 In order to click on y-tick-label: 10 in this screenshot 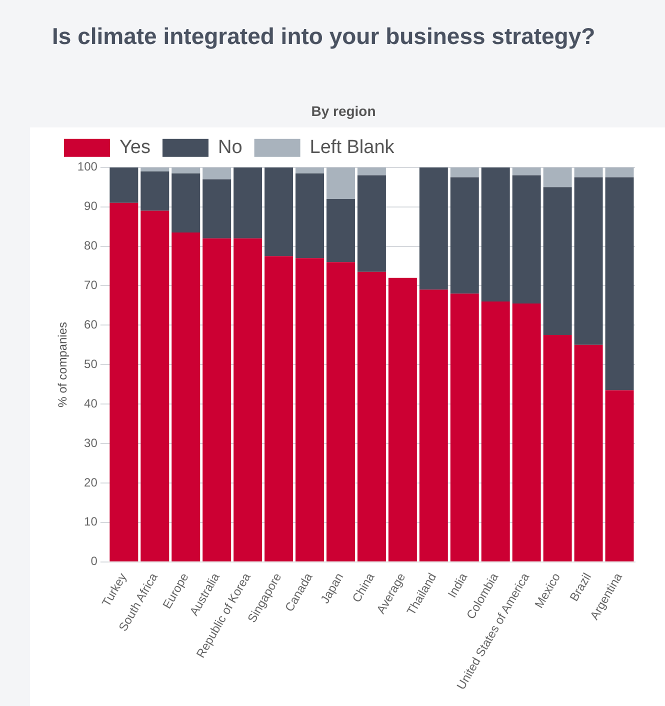, I will do `click(91, 521)`.